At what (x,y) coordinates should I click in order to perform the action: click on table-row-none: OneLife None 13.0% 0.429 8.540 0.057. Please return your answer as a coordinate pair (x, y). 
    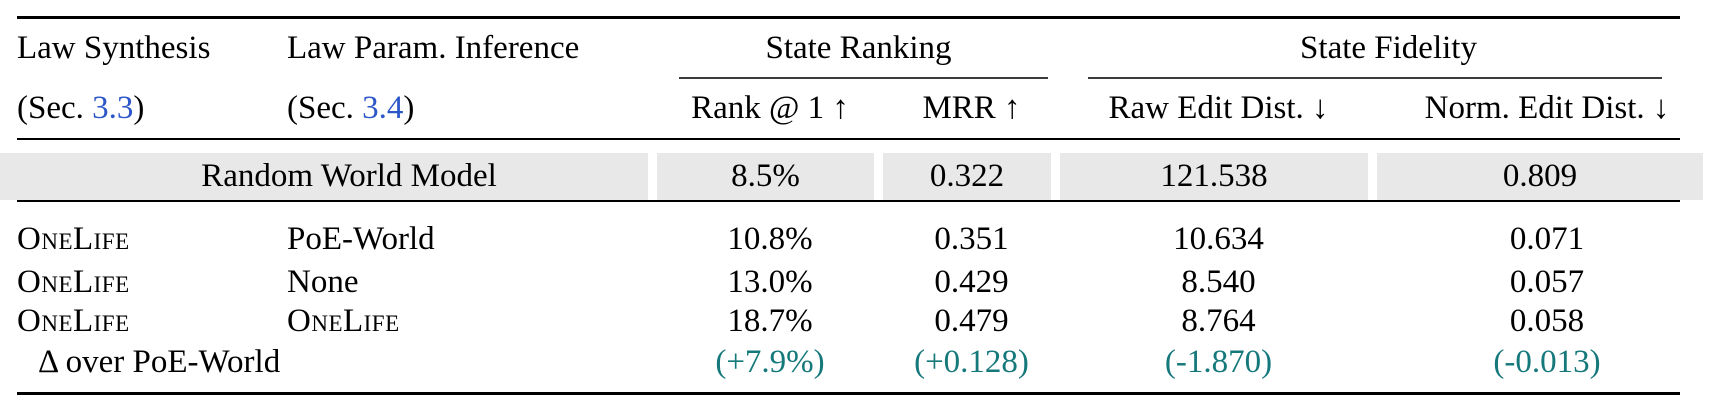
    Looking at the image, I should click on (858, 282).